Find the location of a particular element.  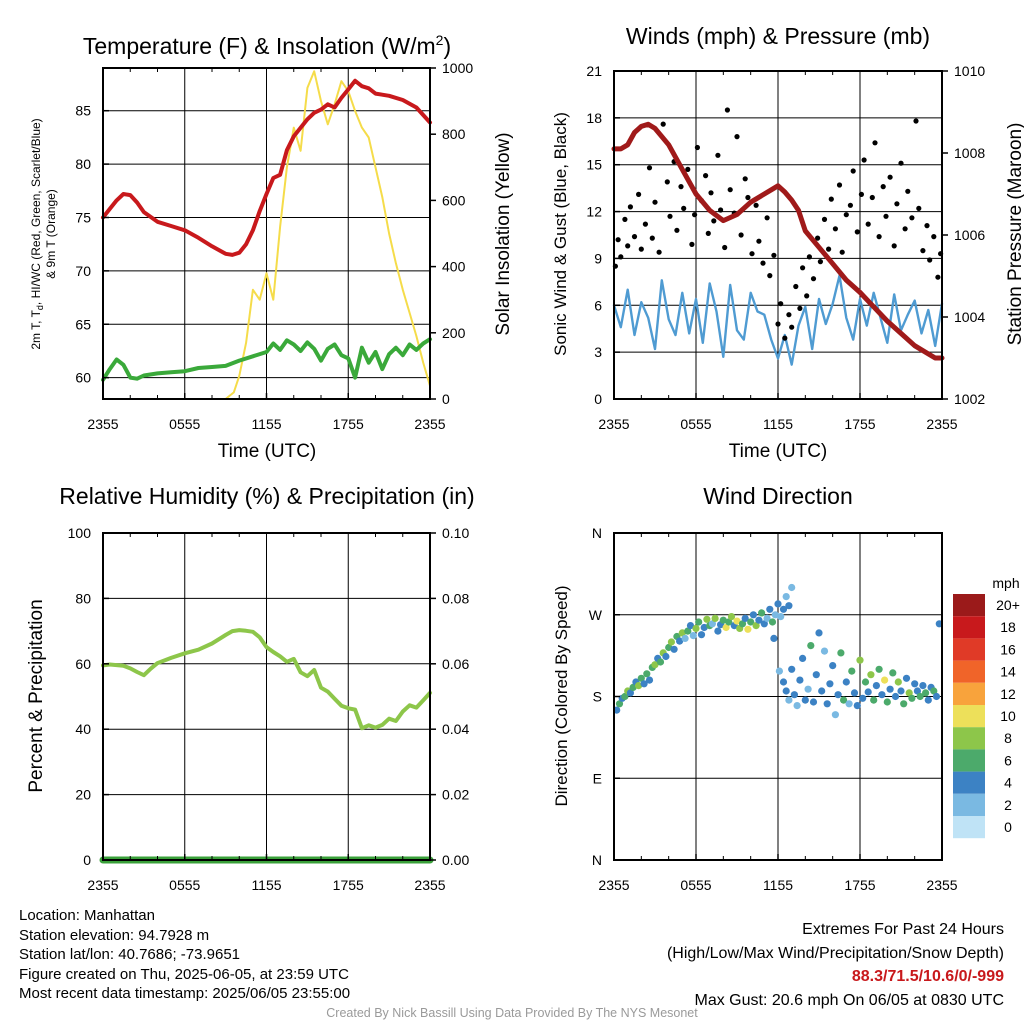

temperature-x-tick-label: 2355 is located at coordinates (429, 424).